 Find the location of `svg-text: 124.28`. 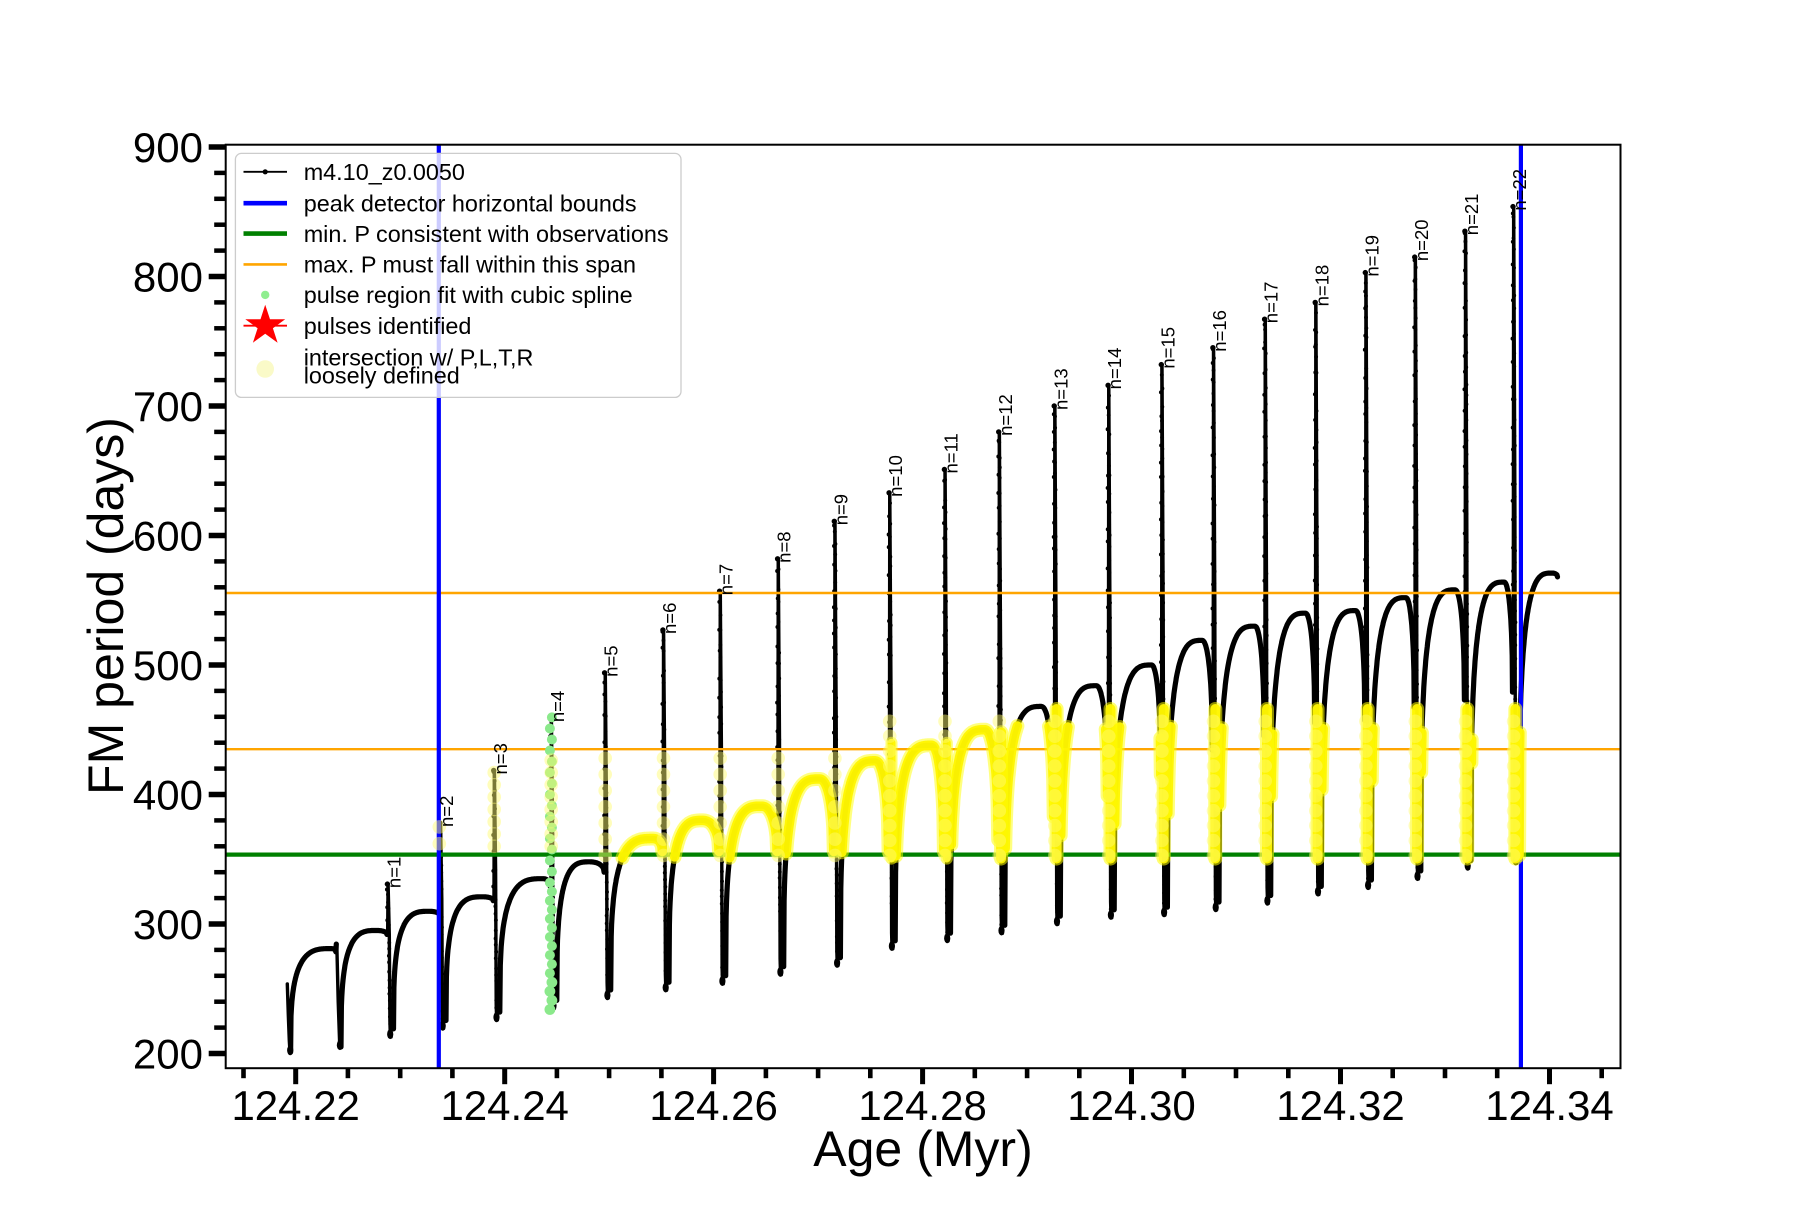

svg-text: 124.28 is located at coordinates (922, 1105).